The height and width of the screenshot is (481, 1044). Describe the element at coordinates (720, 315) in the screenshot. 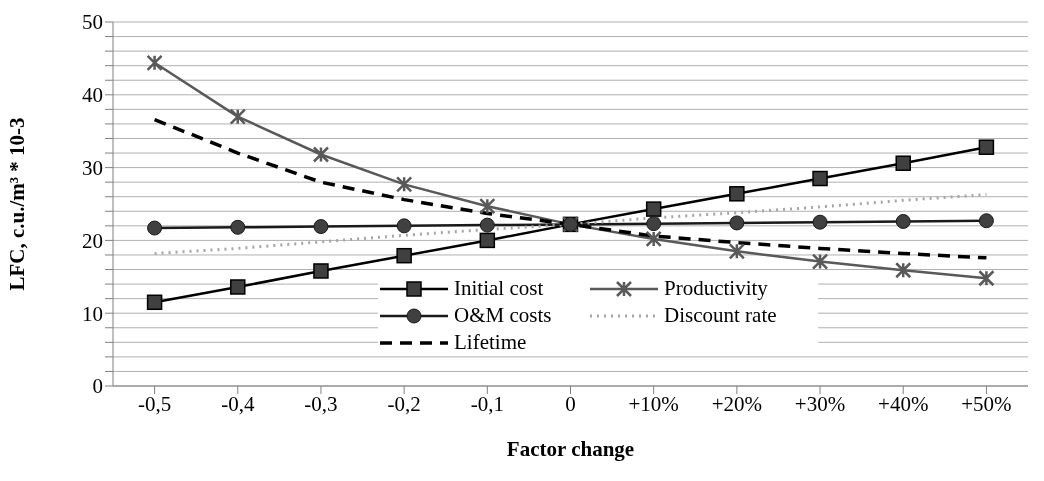

I see `legend-label: Discount rate` at that location.